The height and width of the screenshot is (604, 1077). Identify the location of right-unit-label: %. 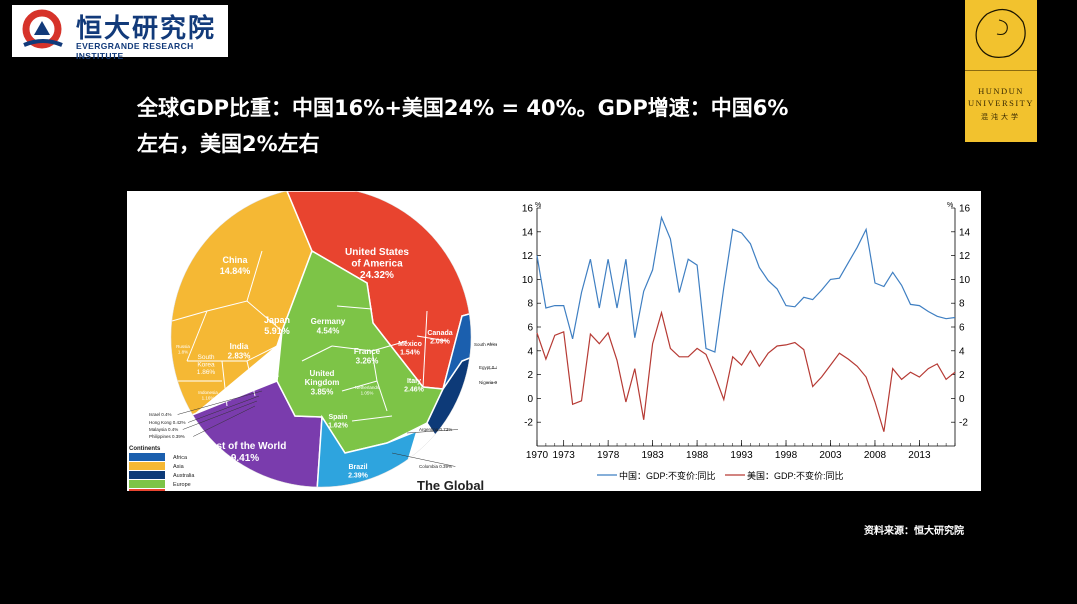
(950, 205).